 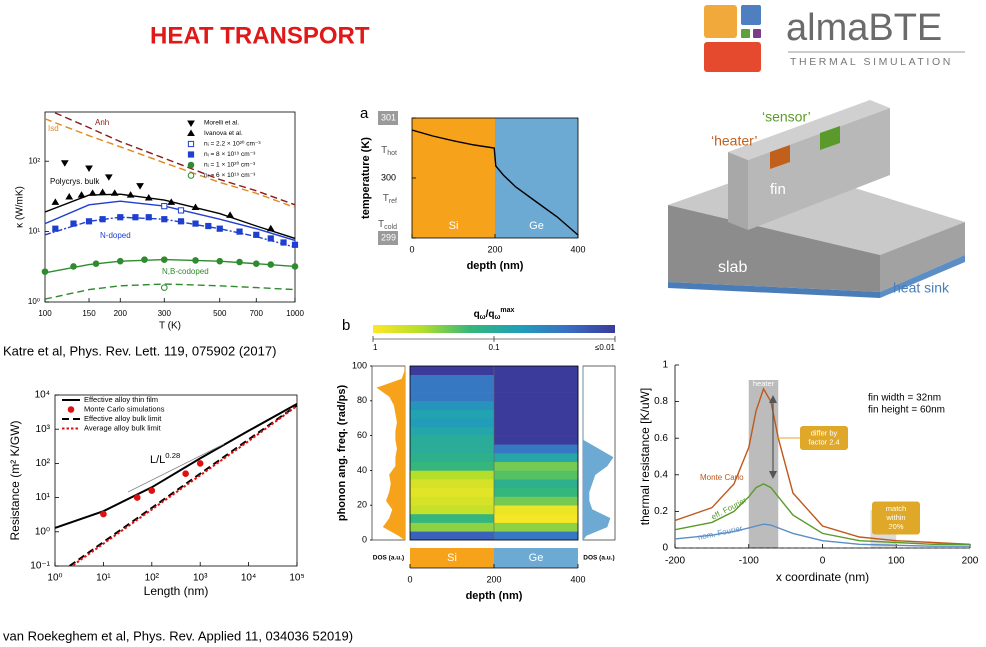 What do you see at coordinates (89, 313) in the screenshot?
I see `x-tick-label: 150` at bounding box center [89, 313].